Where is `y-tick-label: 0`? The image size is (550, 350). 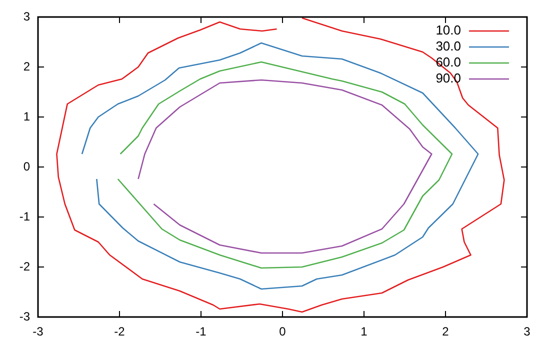
y-tick-label: 0 is located at coordinates (26, 166).